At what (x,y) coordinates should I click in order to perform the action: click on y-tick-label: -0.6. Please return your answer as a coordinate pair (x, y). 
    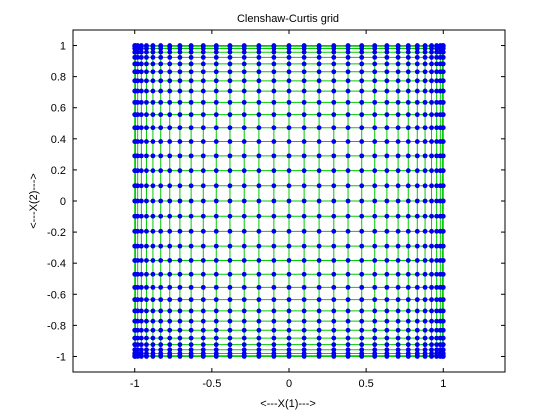
    Looking at the image, I should click on (56, 295).